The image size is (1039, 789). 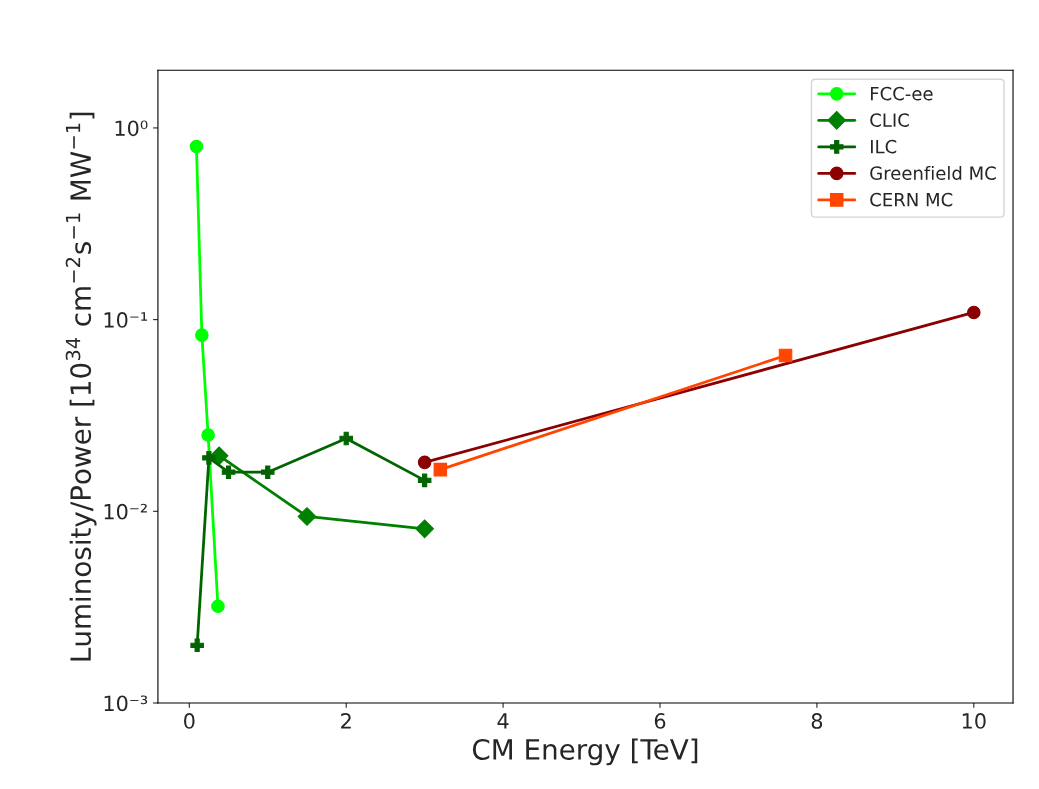 I want to click on x-axis-title: CM Energy [TeV], so click(x=585, y=752).